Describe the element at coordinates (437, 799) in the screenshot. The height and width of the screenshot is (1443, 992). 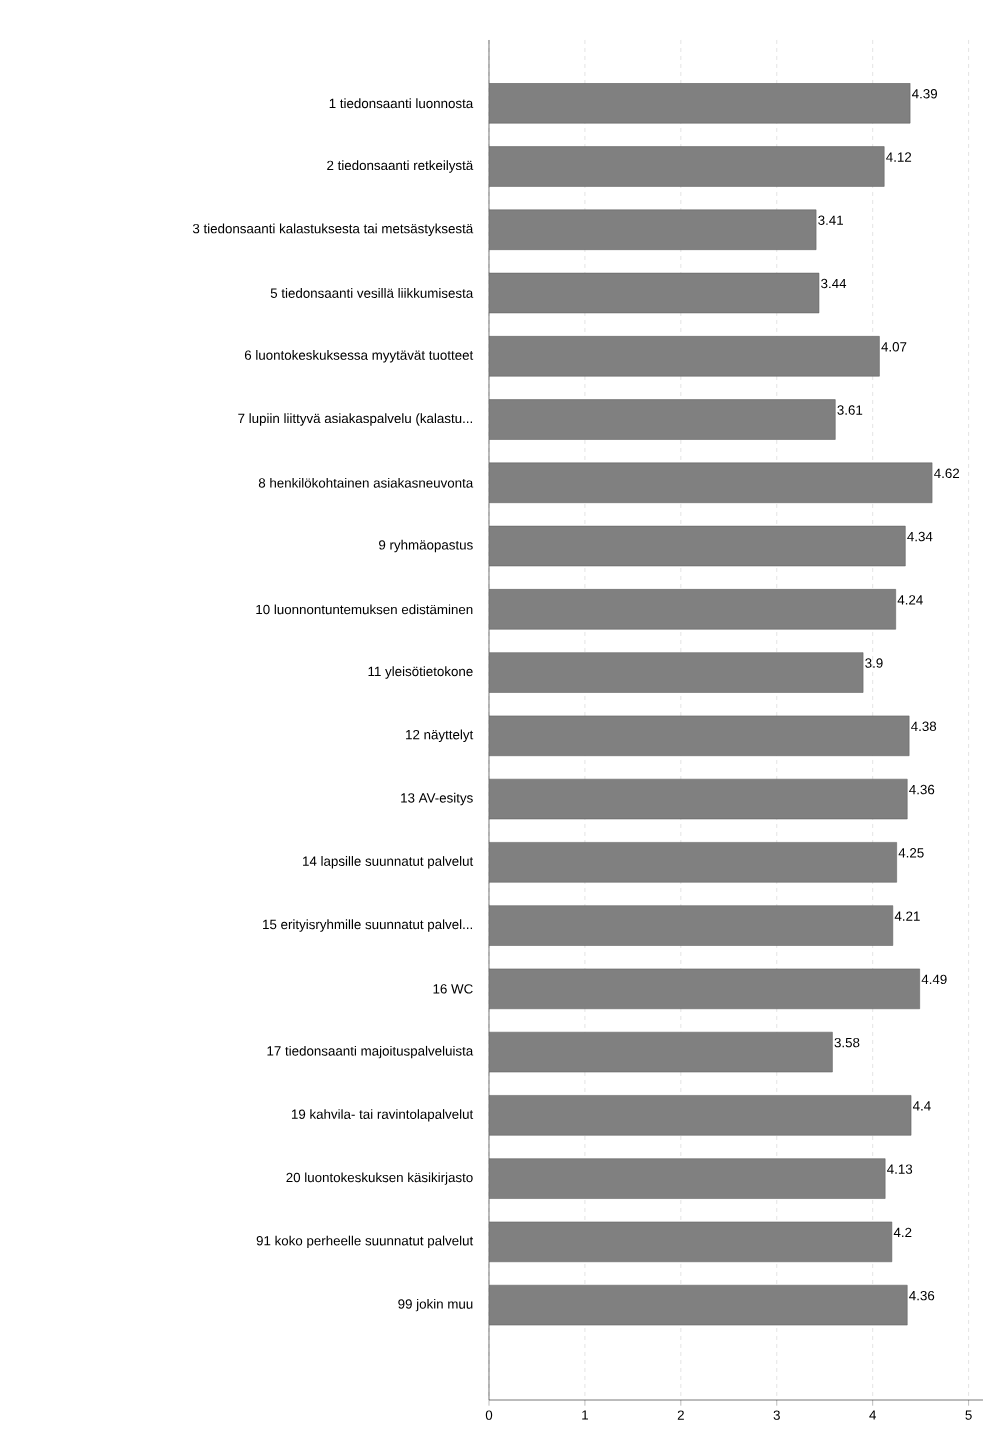
I see `y-tick-label: 13 AV-esitys` at that location.